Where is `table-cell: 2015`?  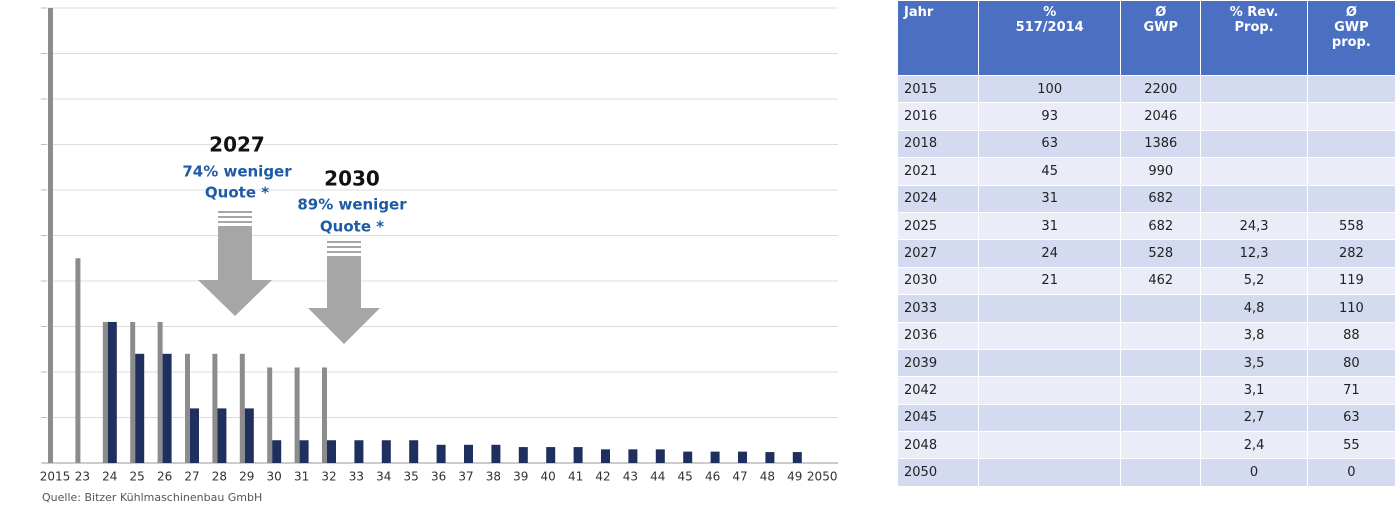
table-cell: 2015 is located at coordinates (938, 89).